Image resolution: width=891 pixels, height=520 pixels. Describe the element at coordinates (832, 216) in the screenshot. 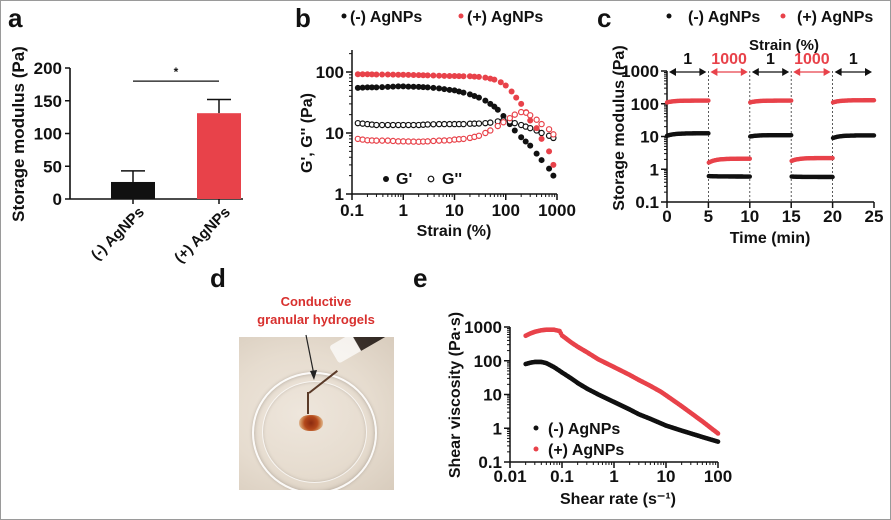

I see `x-tick-label: 20` at that location.